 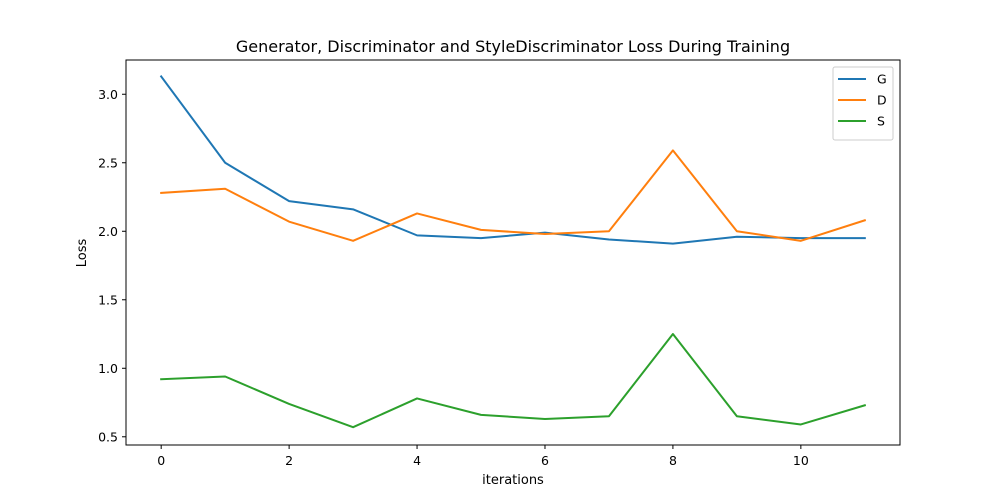 I want to click on legend-label-G: G, so click(x=882, y=79).